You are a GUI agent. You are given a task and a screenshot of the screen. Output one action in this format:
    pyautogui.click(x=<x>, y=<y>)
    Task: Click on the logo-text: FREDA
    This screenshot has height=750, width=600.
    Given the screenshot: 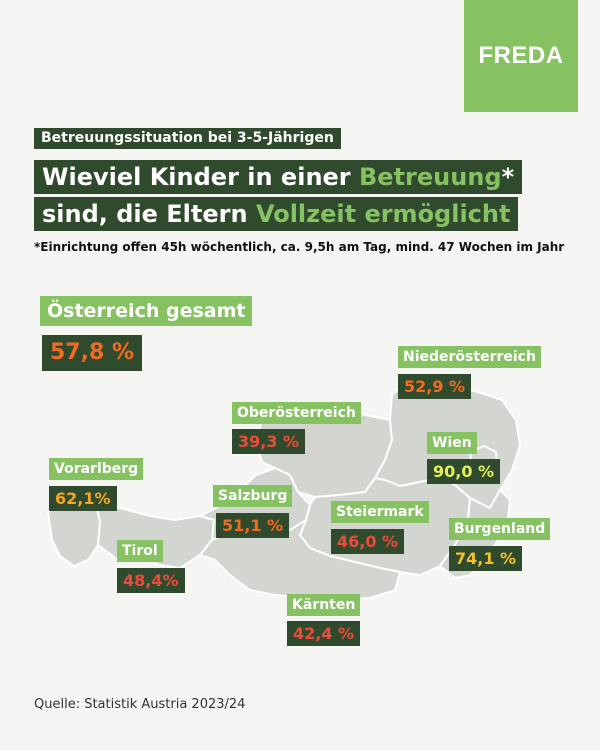 What is the action you would take?
    pyautogui.click(x=521, y=55)
    